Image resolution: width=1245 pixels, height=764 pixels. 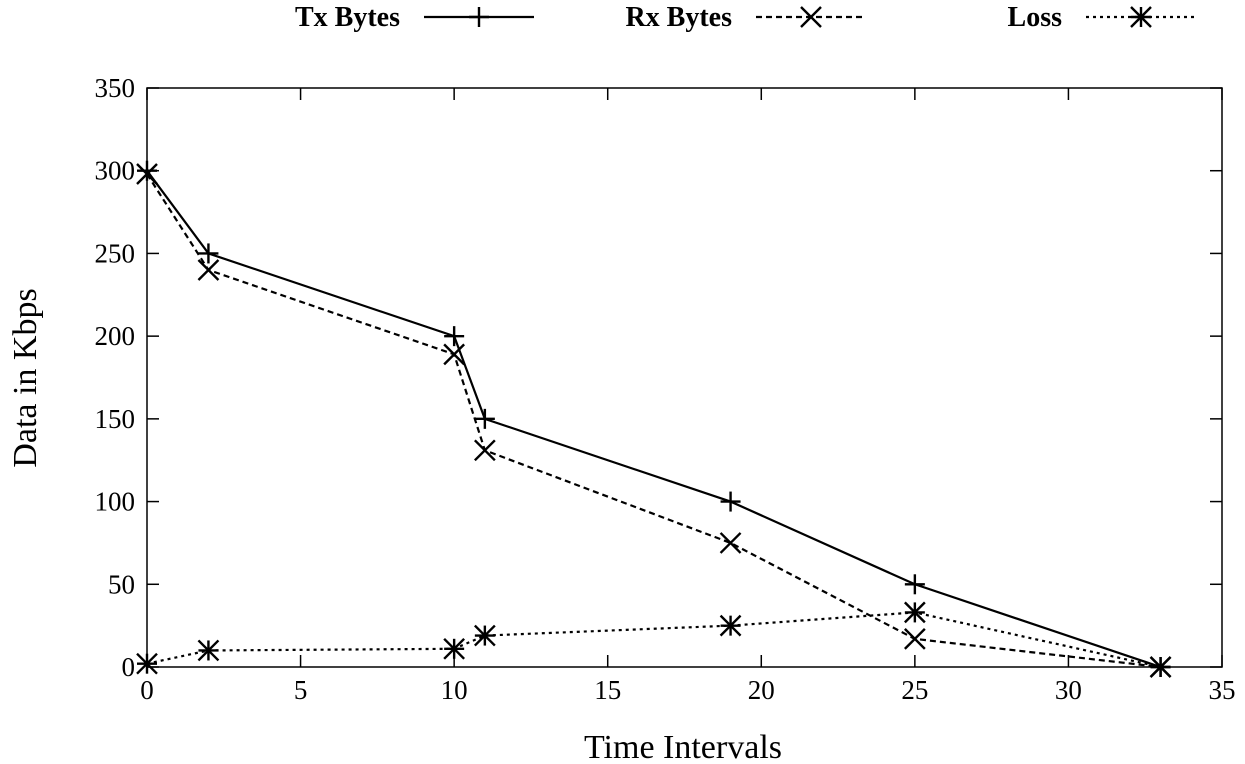 What do you see at coordinates (147, 690) in the screenshot?
I see `x-tick-label: 0` at bounding box center [147, 690].